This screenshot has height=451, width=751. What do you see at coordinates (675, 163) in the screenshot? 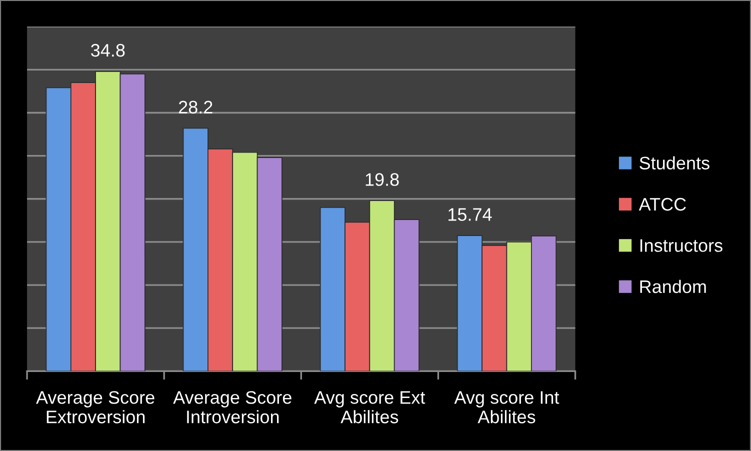
I see `legend-label: Students` at bounding box center [675, 163].